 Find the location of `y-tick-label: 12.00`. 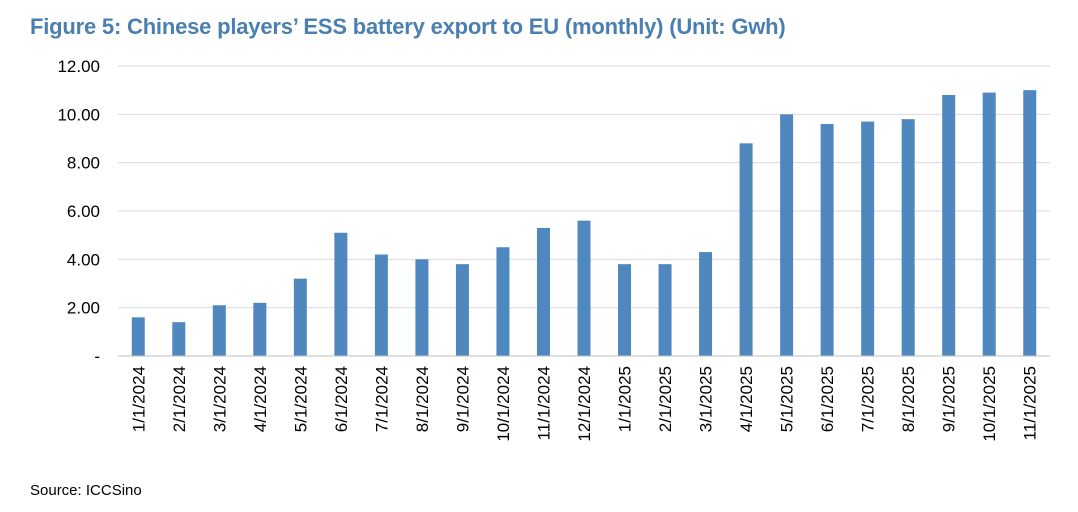

y-tick-label: 12.00 is located at coordinates (78, 66).